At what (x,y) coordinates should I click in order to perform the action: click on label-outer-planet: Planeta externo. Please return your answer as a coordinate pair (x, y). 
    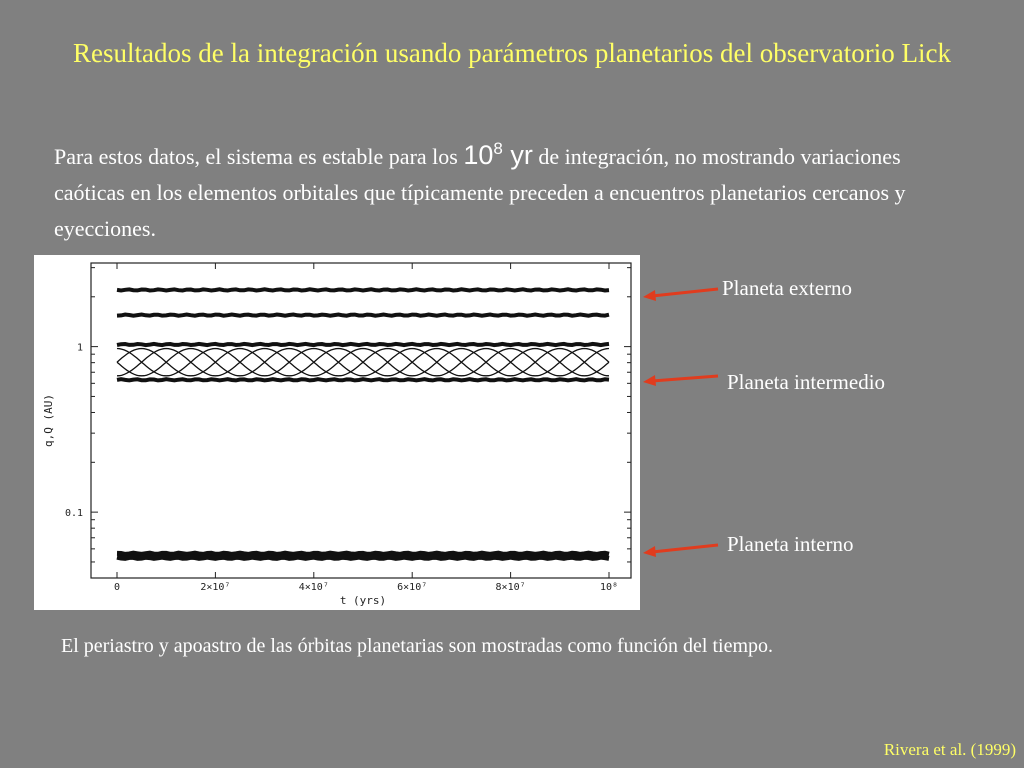
    Looking at the image, I should click on (787, 288).